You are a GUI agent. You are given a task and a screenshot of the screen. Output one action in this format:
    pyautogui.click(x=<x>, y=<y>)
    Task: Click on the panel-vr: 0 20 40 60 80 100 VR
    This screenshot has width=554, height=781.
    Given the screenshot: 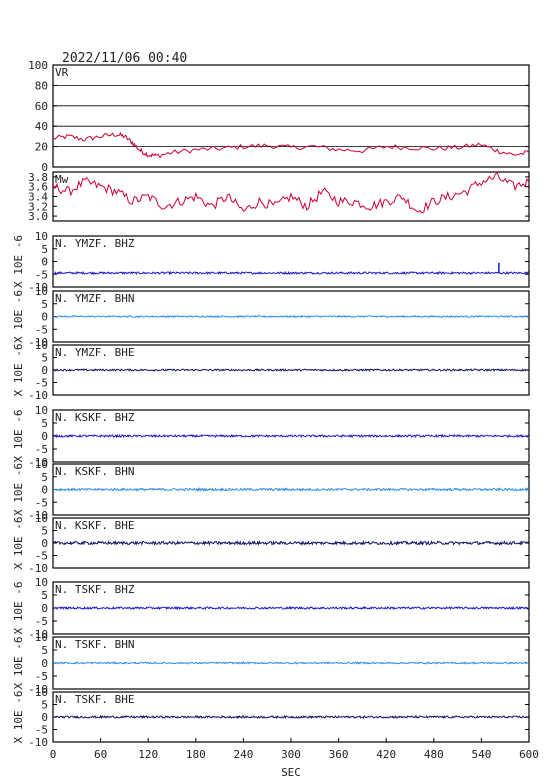 What is the action you would take?
    pyautogui.click(x=279, y=116)
    